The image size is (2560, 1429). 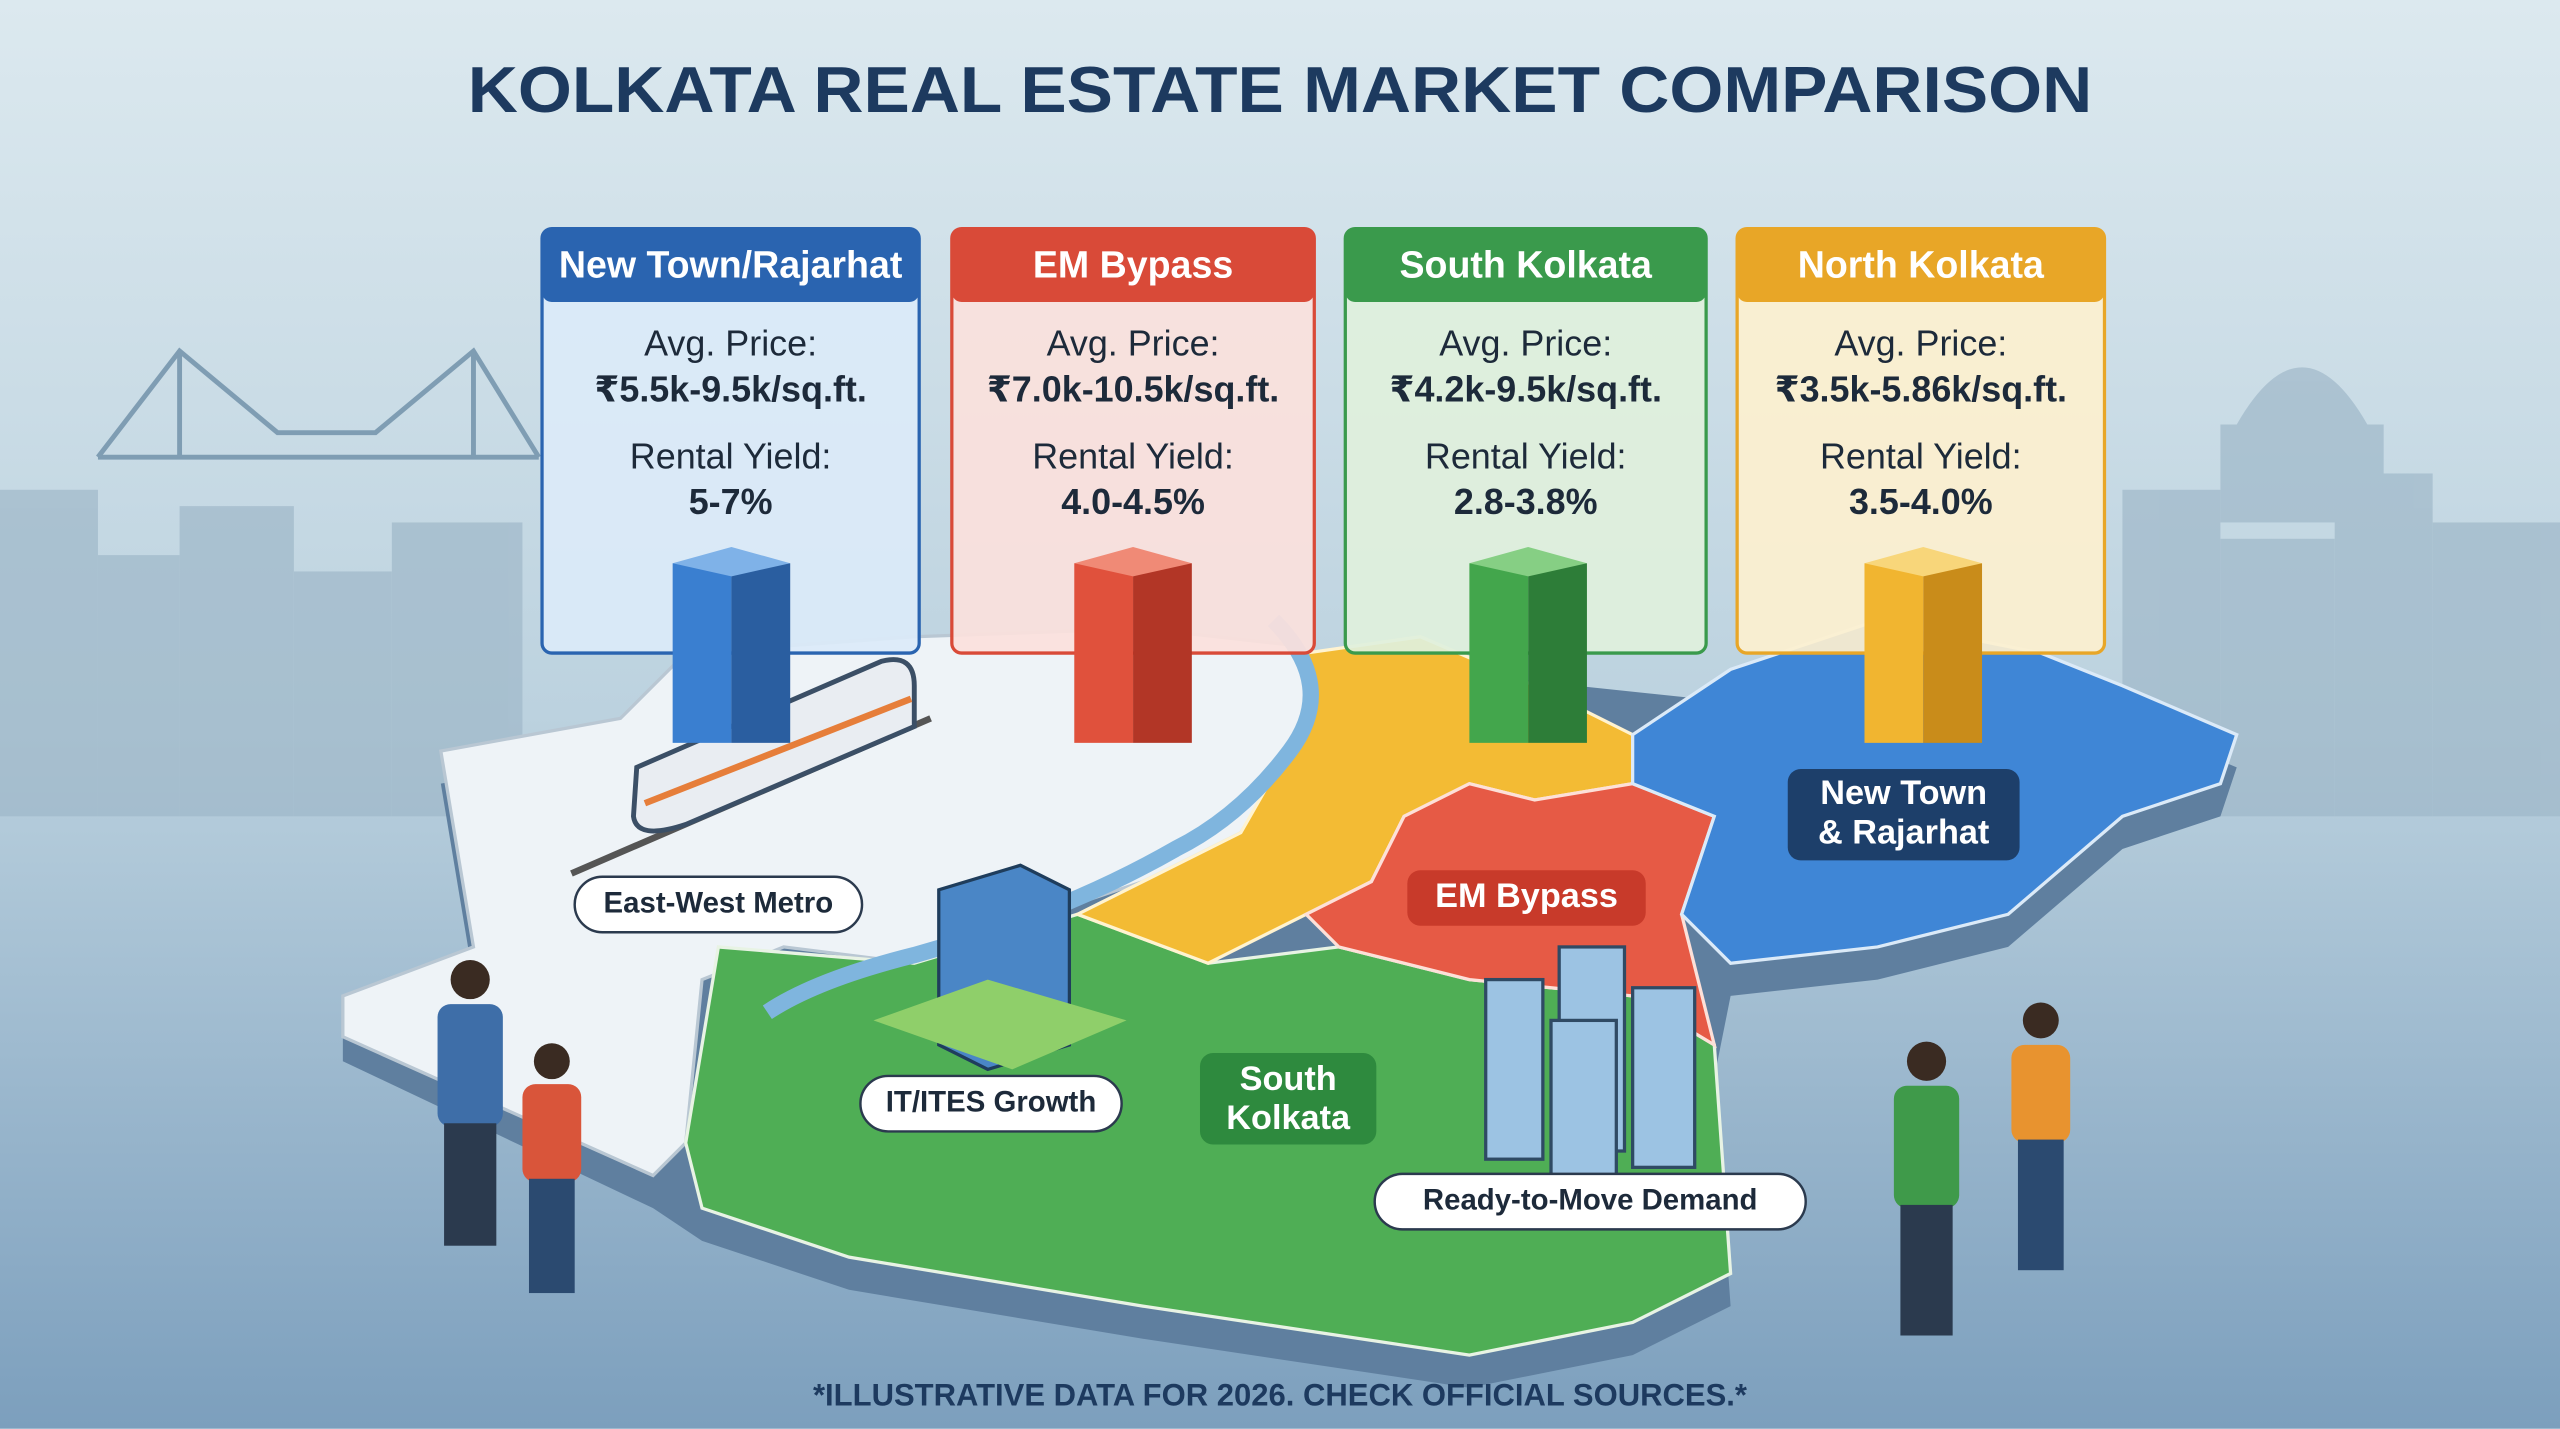 I want to click on price: ₹4.2k-9.5k/sq.ft., so click(x=1525, y=388).